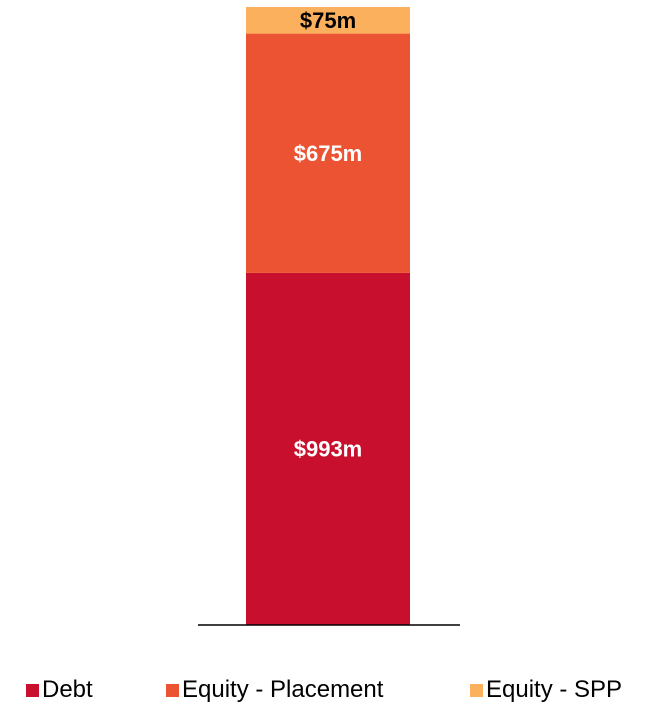 This screenshot has height=710, width=666. Describe the element at coordinates (67, 689) in the screenshot. I see `legend-label-debt: Debt` at that location.